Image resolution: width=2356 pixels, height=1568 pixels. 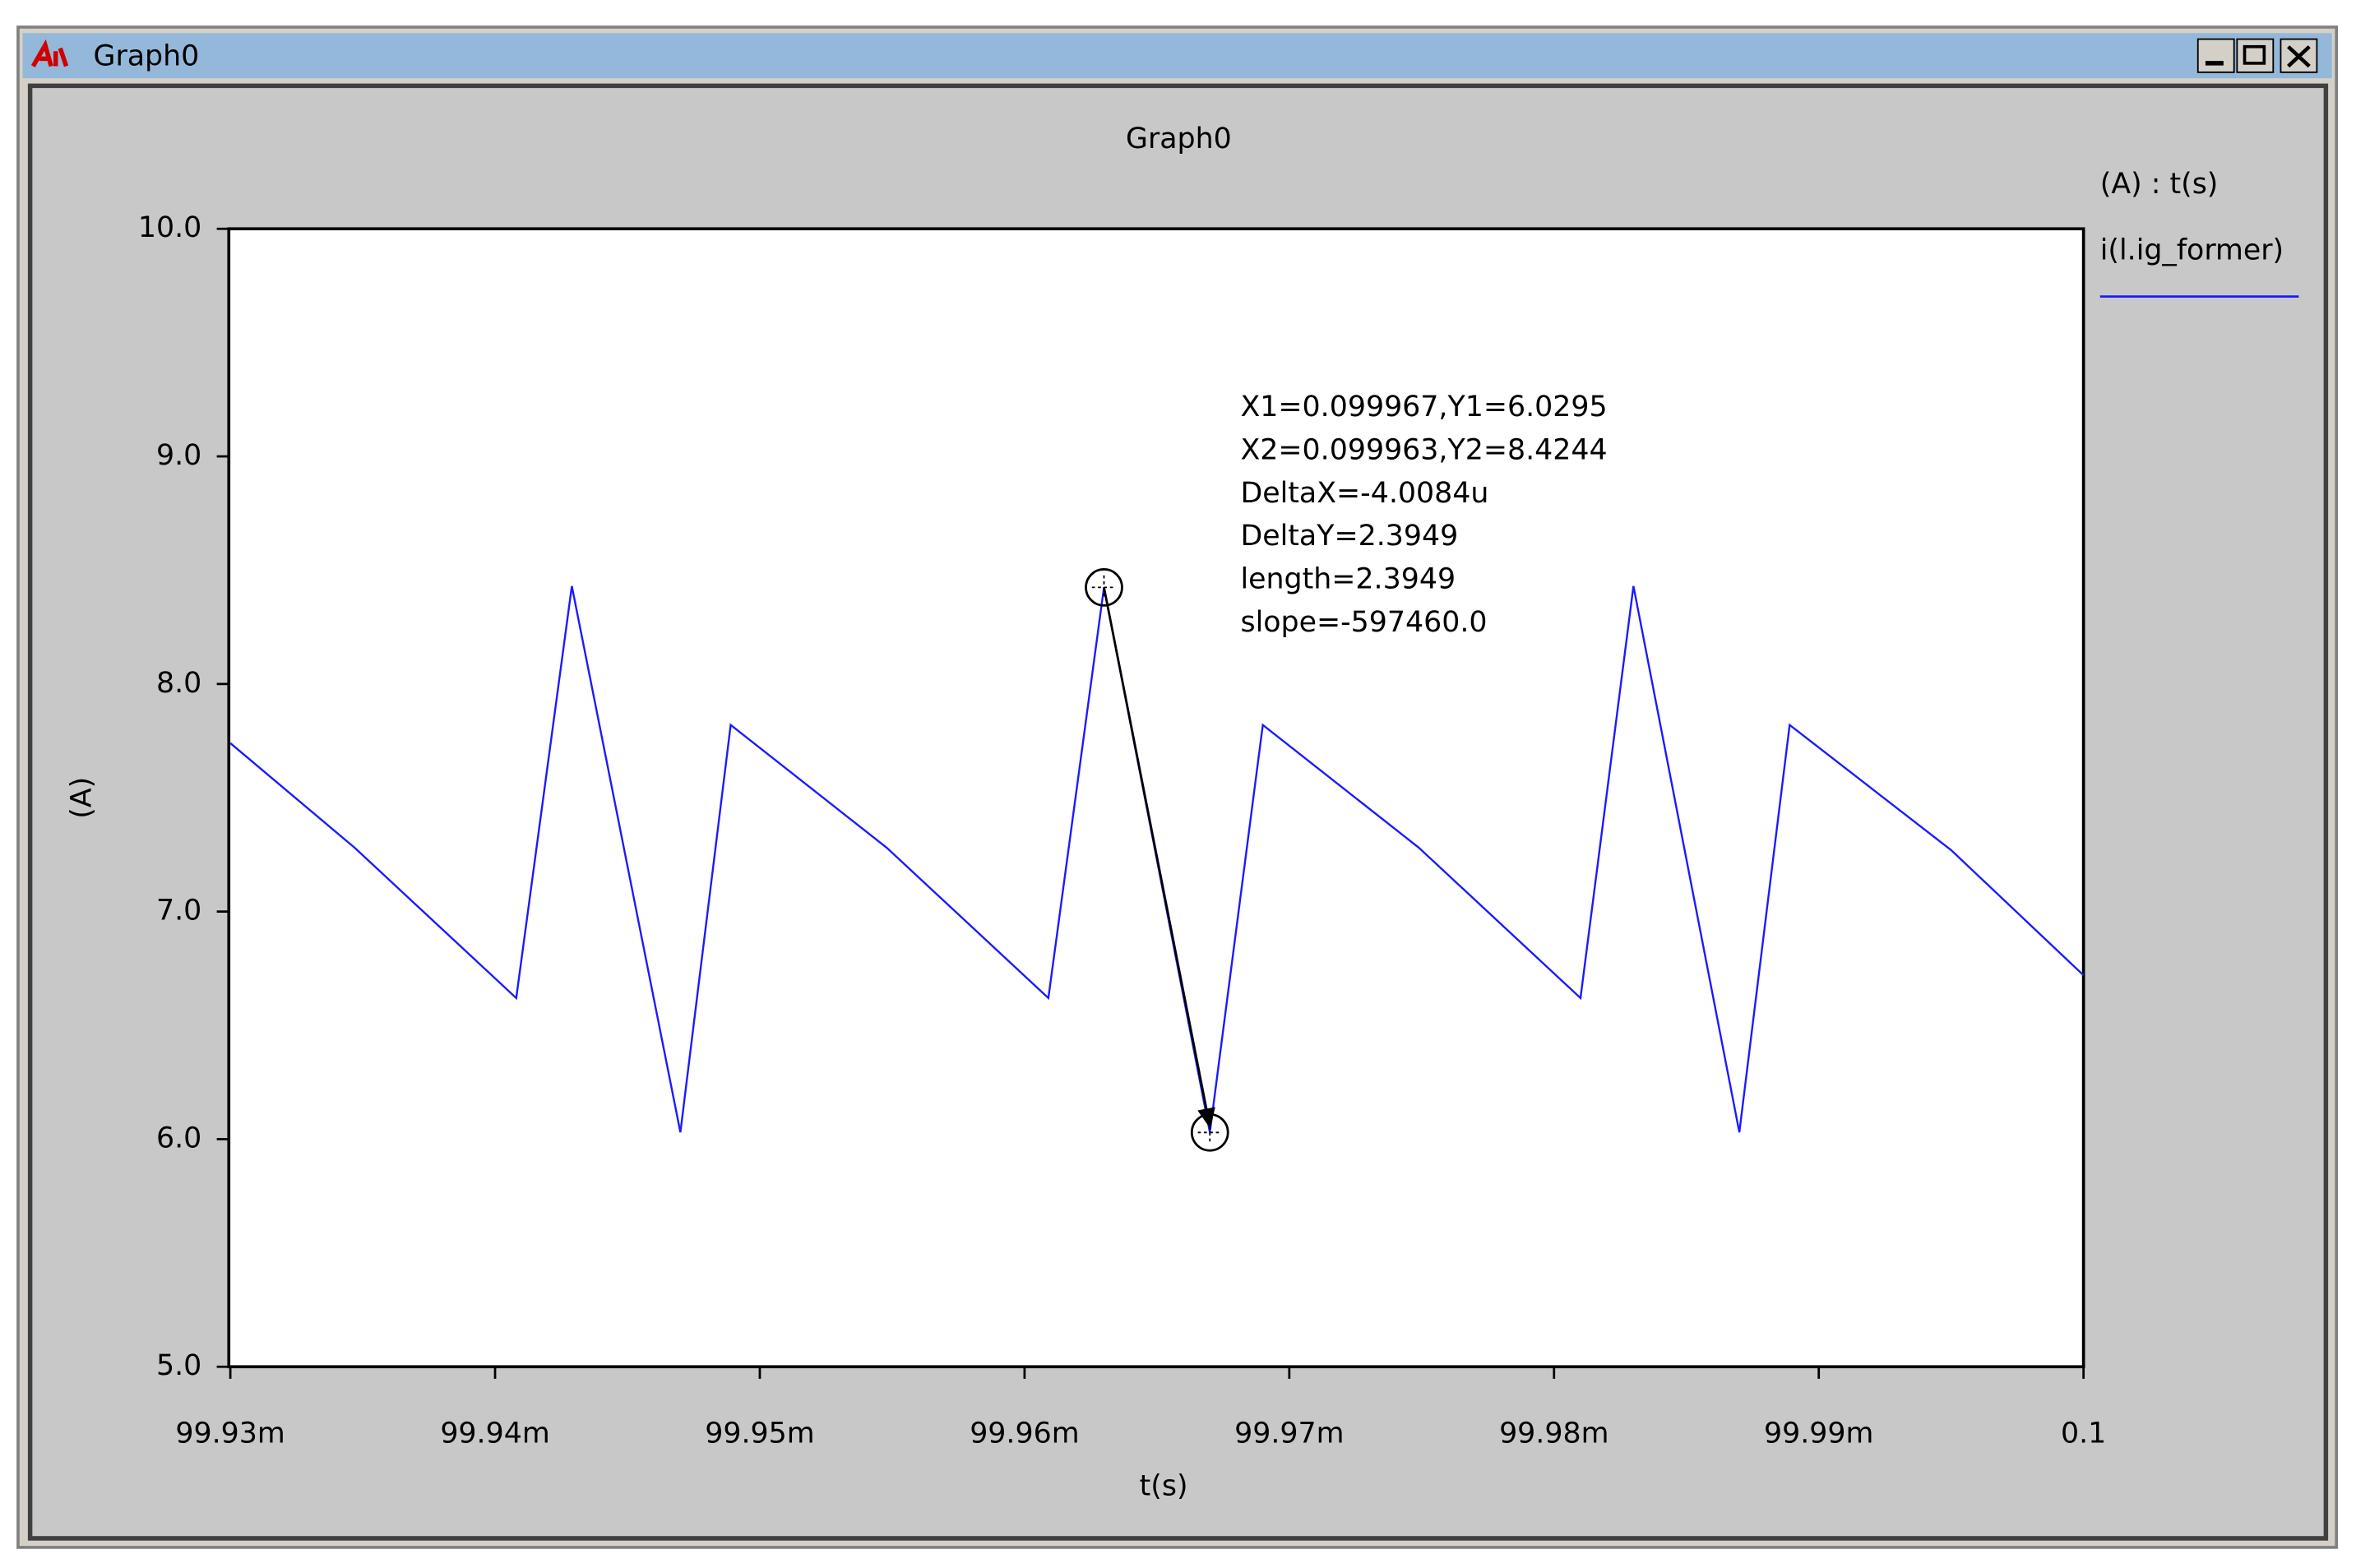 I want to click on x-tick-label: 99.94m, so click(x=494, y=1434).